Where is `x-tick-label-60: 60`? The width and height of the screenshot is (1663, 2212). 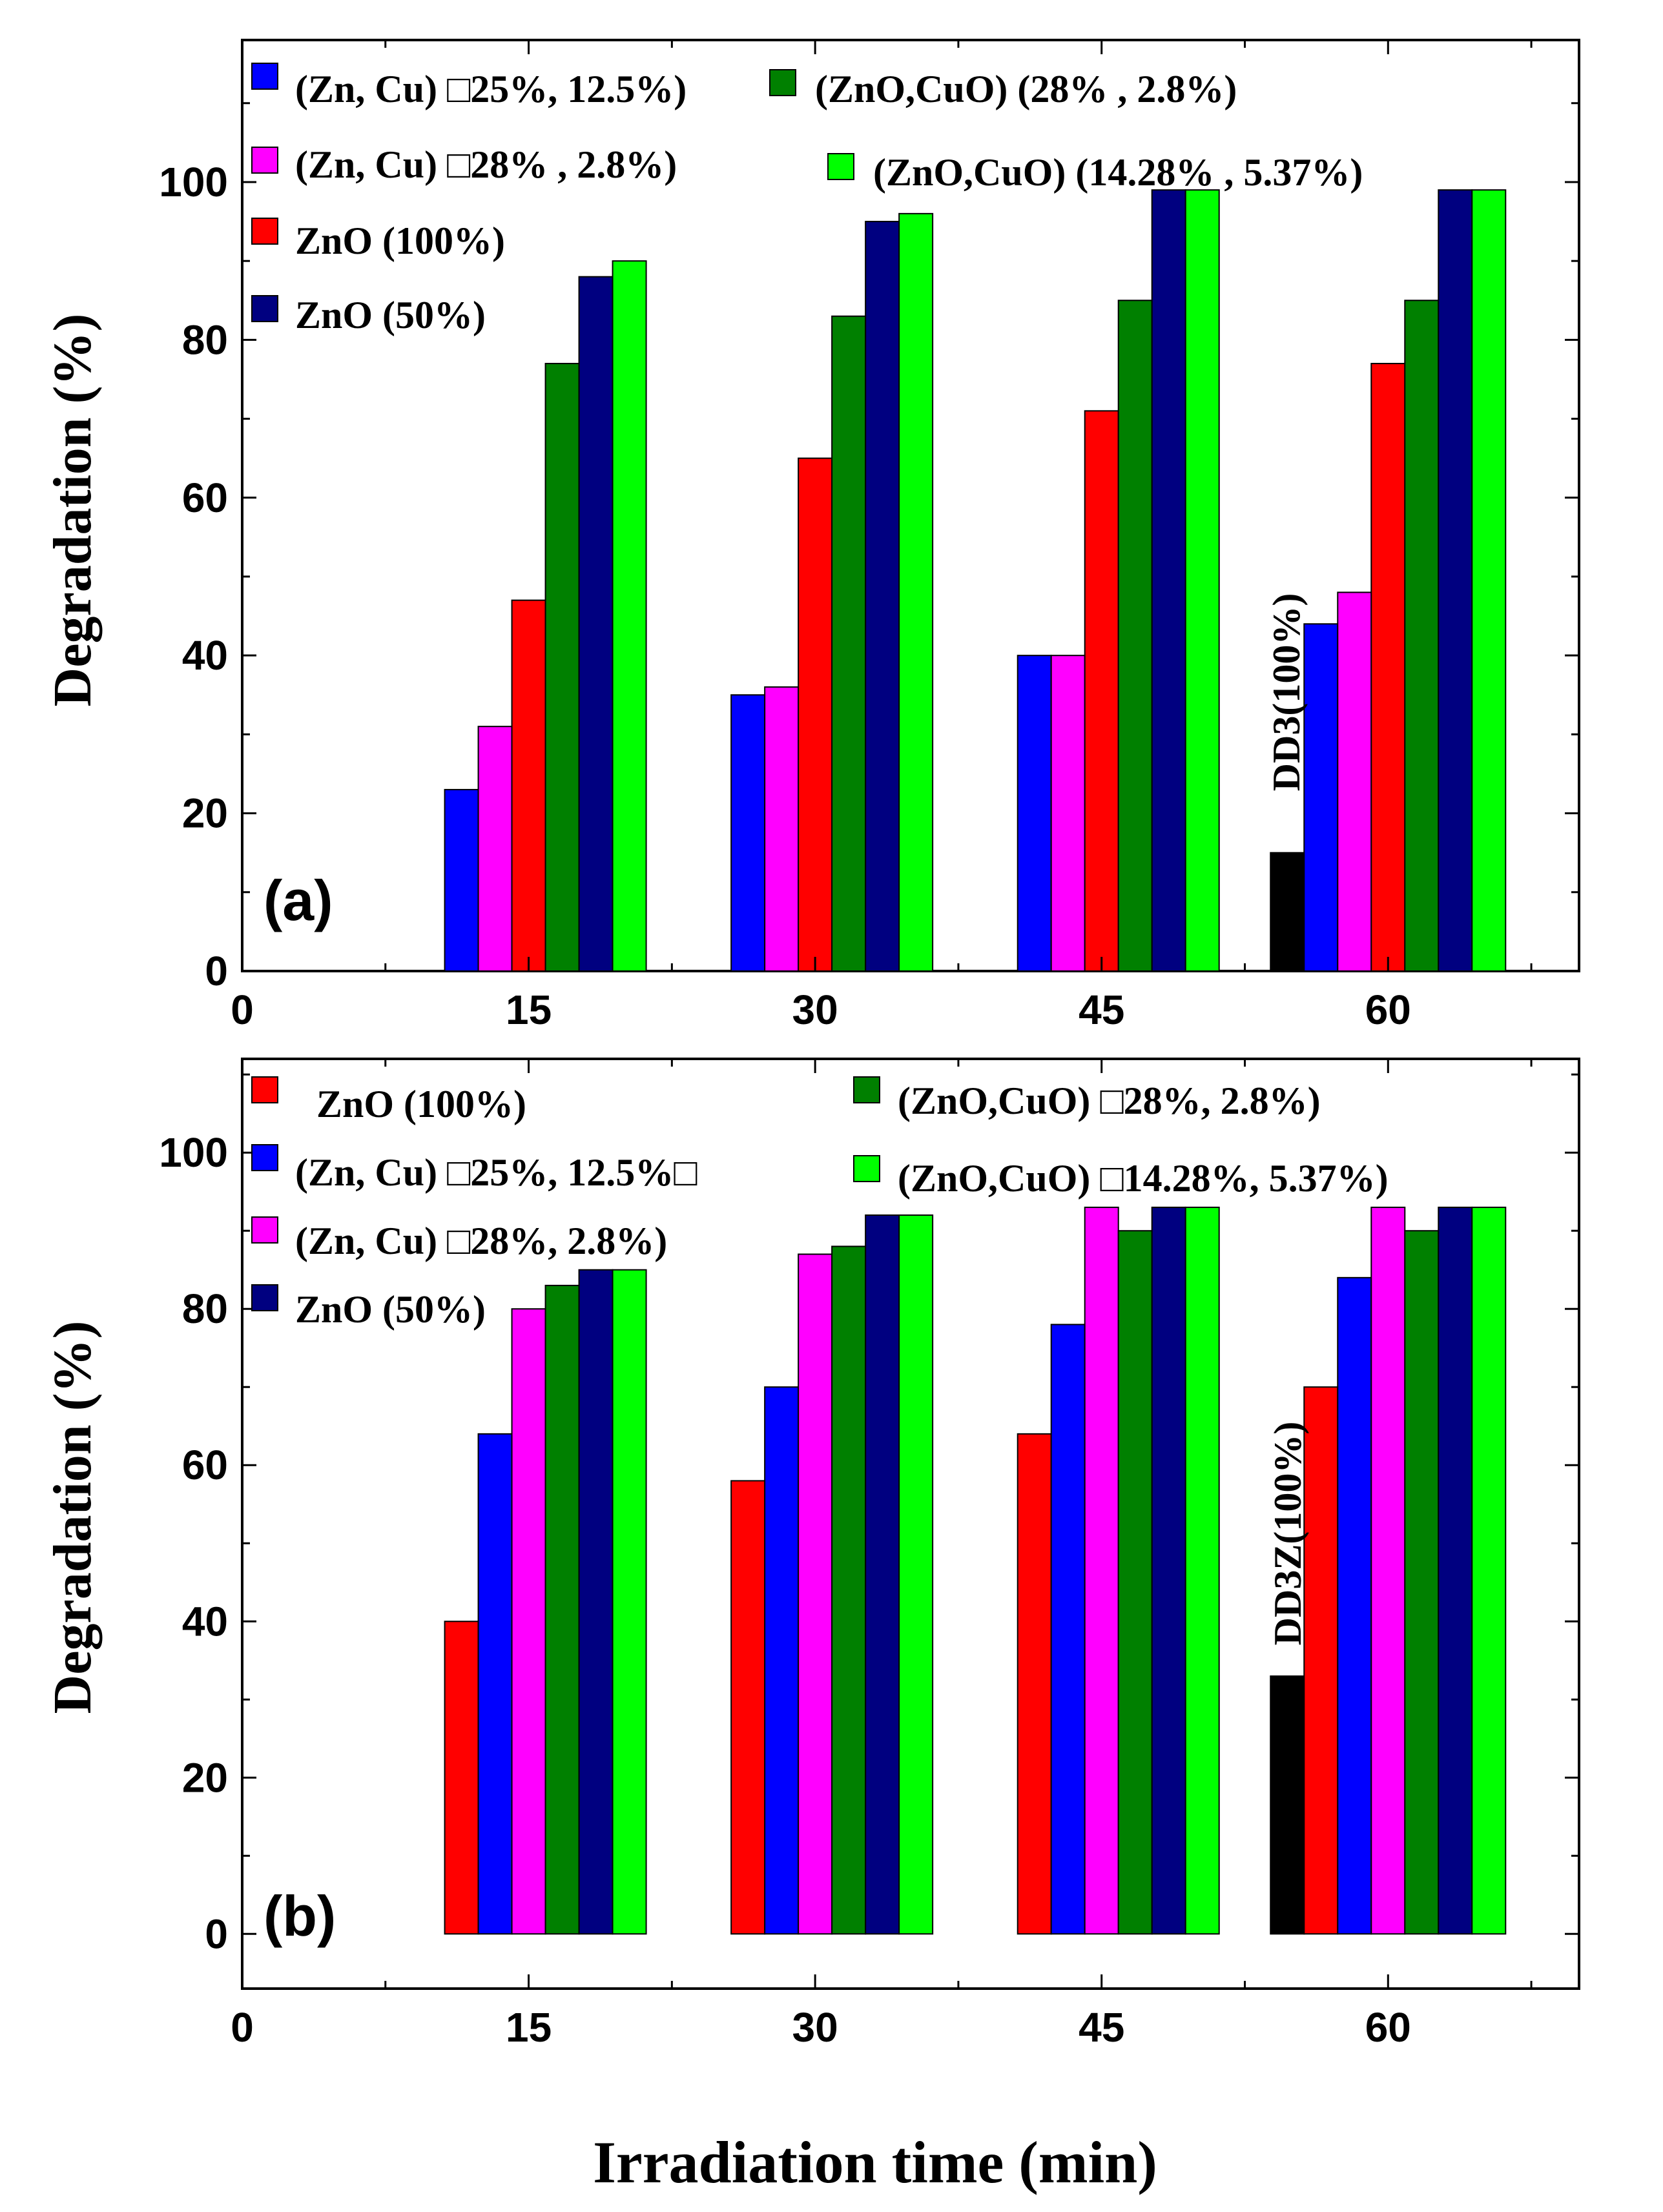 x-tick-label-60: 60 is located at coordinates (1388, 1010).